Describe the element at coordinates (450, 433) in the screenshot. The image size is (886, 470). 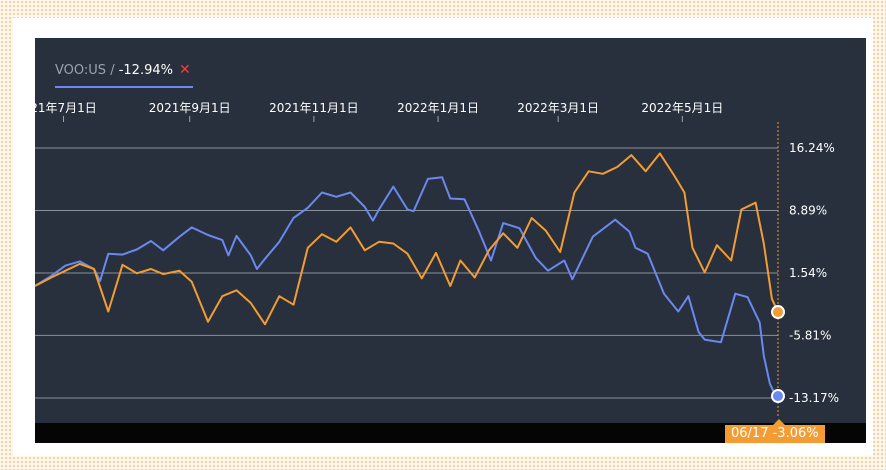
I see `x-axis-footer` at that location.